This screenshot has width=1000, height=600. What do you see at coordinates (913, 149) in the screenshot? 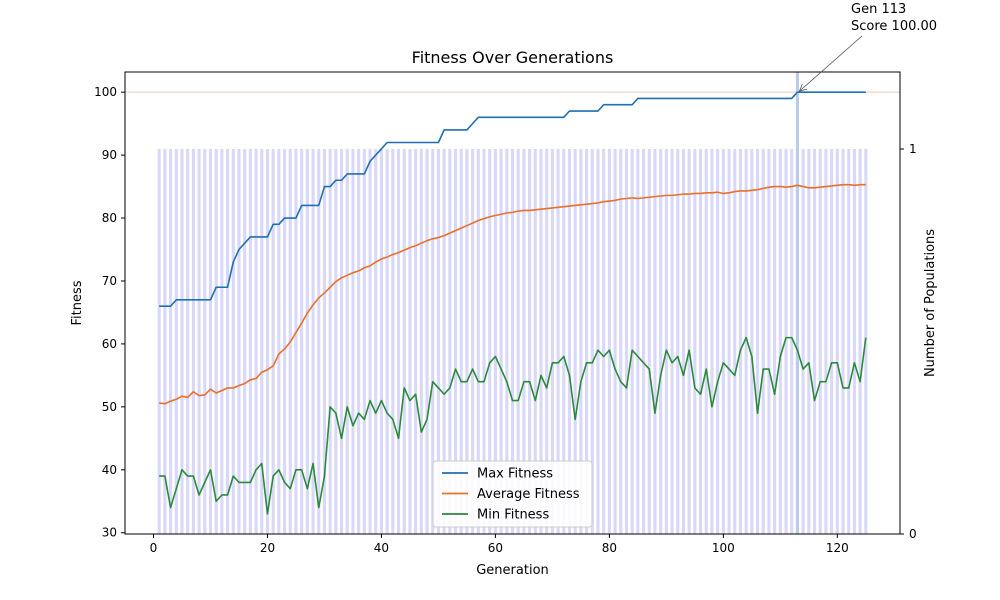
I see `right-y-tick-label: 1` at bounding box center [913, 149].